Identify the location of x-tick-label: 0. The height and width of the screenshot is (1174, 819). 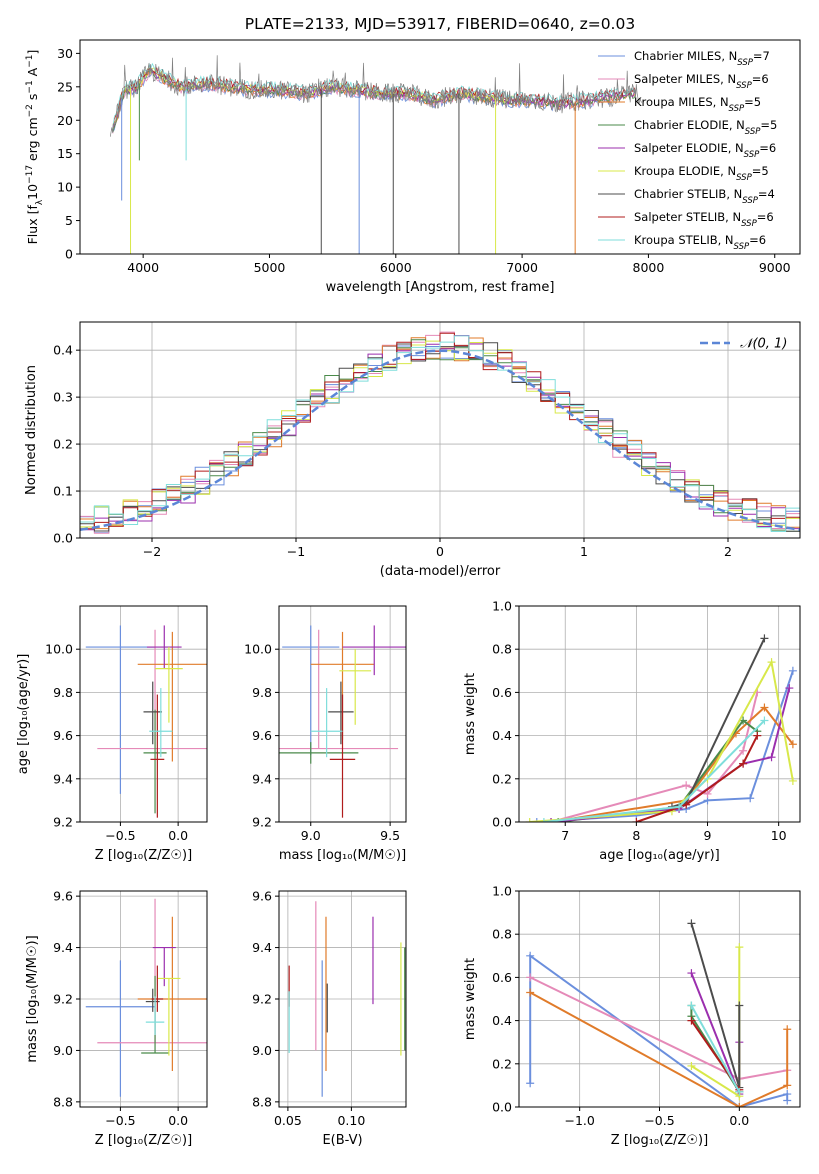
(440, 551).